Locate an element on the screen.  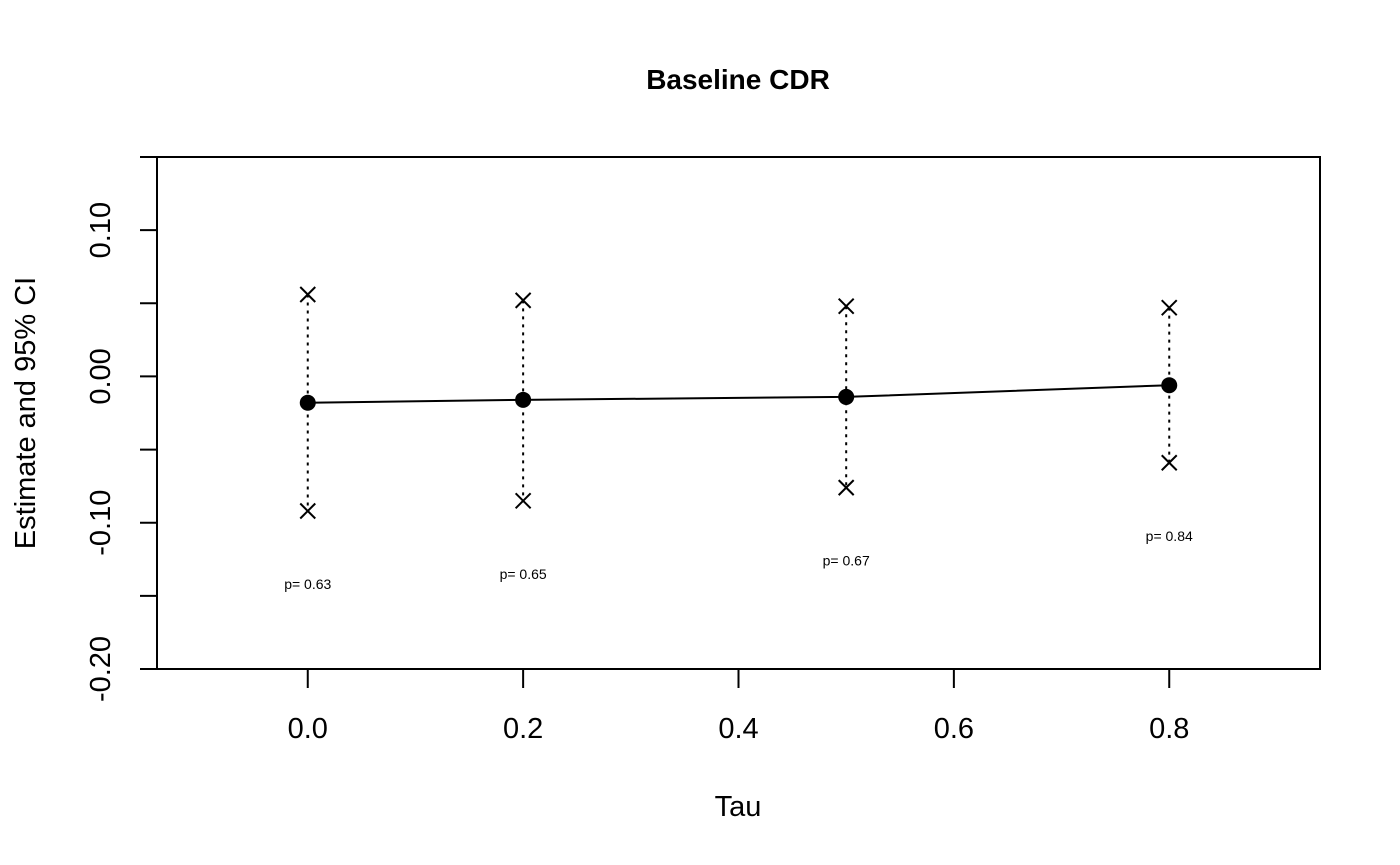
x-axis: 0.0 0.2 0.4 0.6 0.8 is located at coordinates (738, 707).